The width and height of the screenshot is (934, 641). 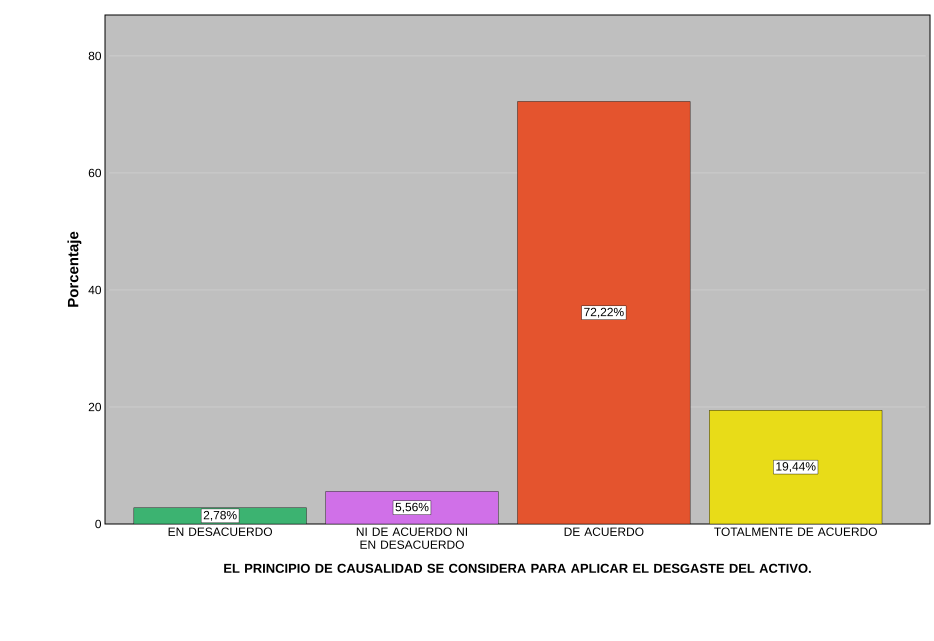 What do you see at coordinates (604, 532) in the screenshot?
I see `x-tick-label: DE ACUERDO` at bounding box center [604, 532].